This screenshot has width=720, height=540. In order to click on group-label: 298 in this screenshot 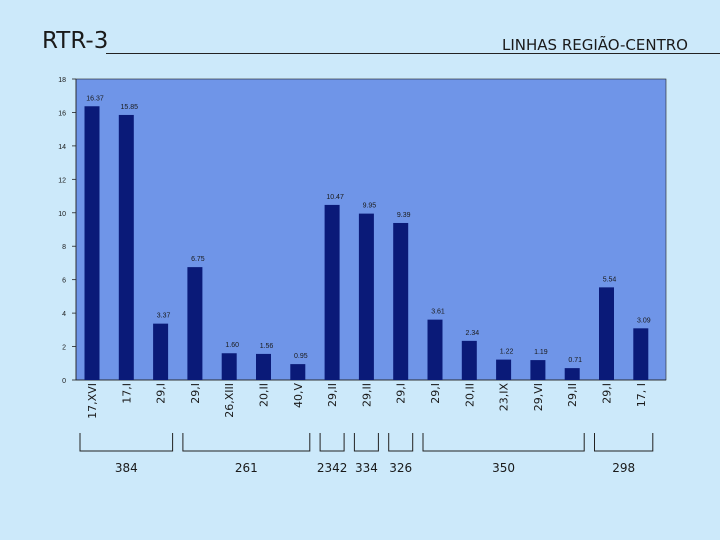, I will do `click(623, 468)`.